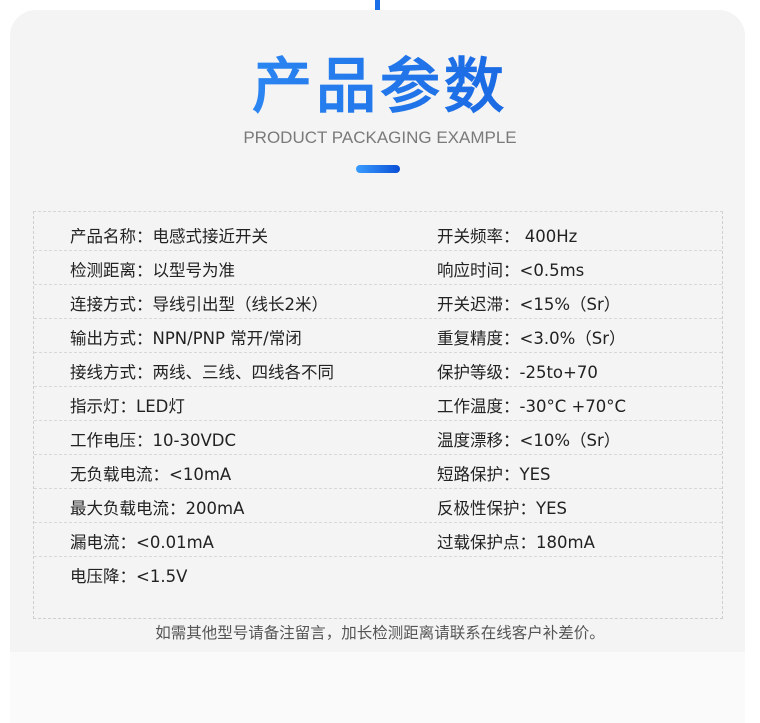 The height and width of the screenshot is (723, 760). Describe the element at coordinates (142, 542) in the screenshot. I see `param-left: 漏电流：<0.01mA` at that location.